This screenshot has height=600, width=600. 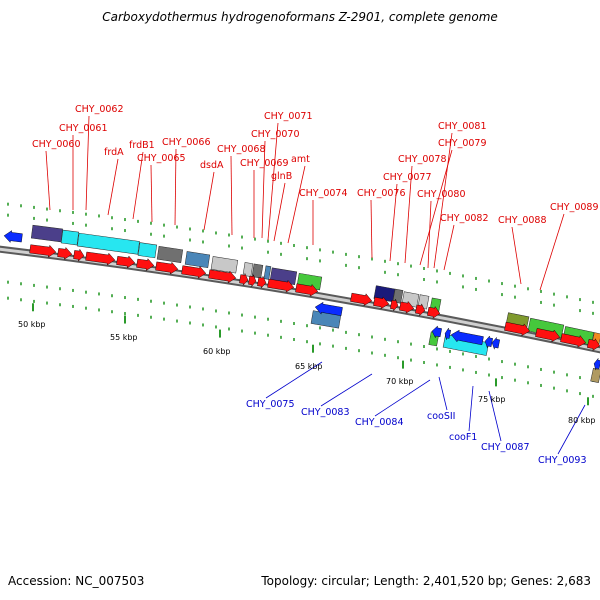 I want to click on forward-gene-label: CHY_0069, so click(x=264, y=163).